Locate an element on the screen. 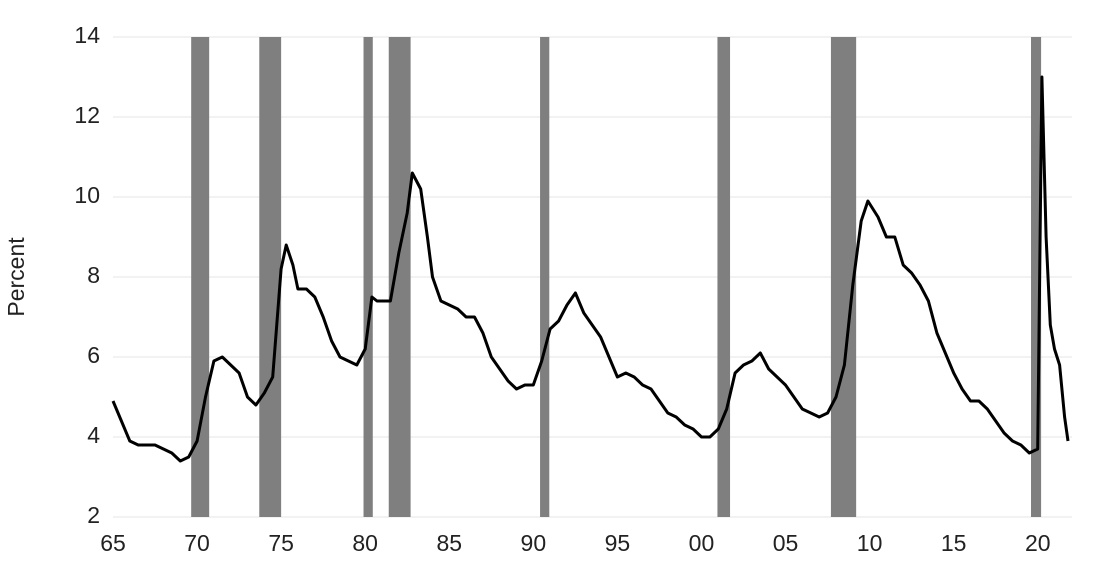 Image resolution: width=1100 pixels, height=575 pixels. x-tick-label: 15 is located at coordinates (954, 543).